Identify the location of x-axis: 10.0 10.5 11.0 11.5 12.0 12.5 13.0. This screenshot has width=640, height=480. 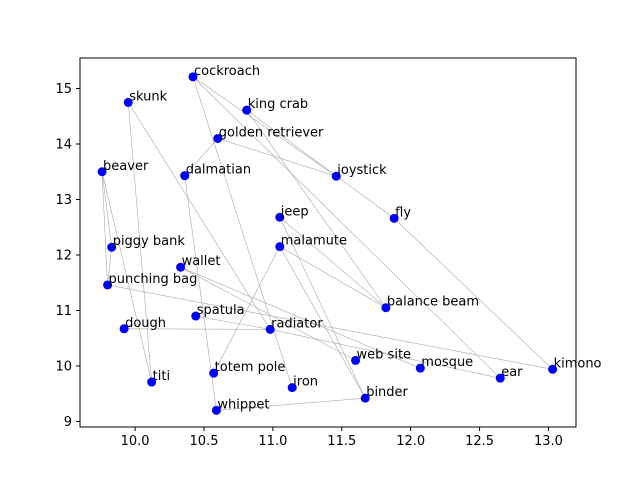
(342, 438).